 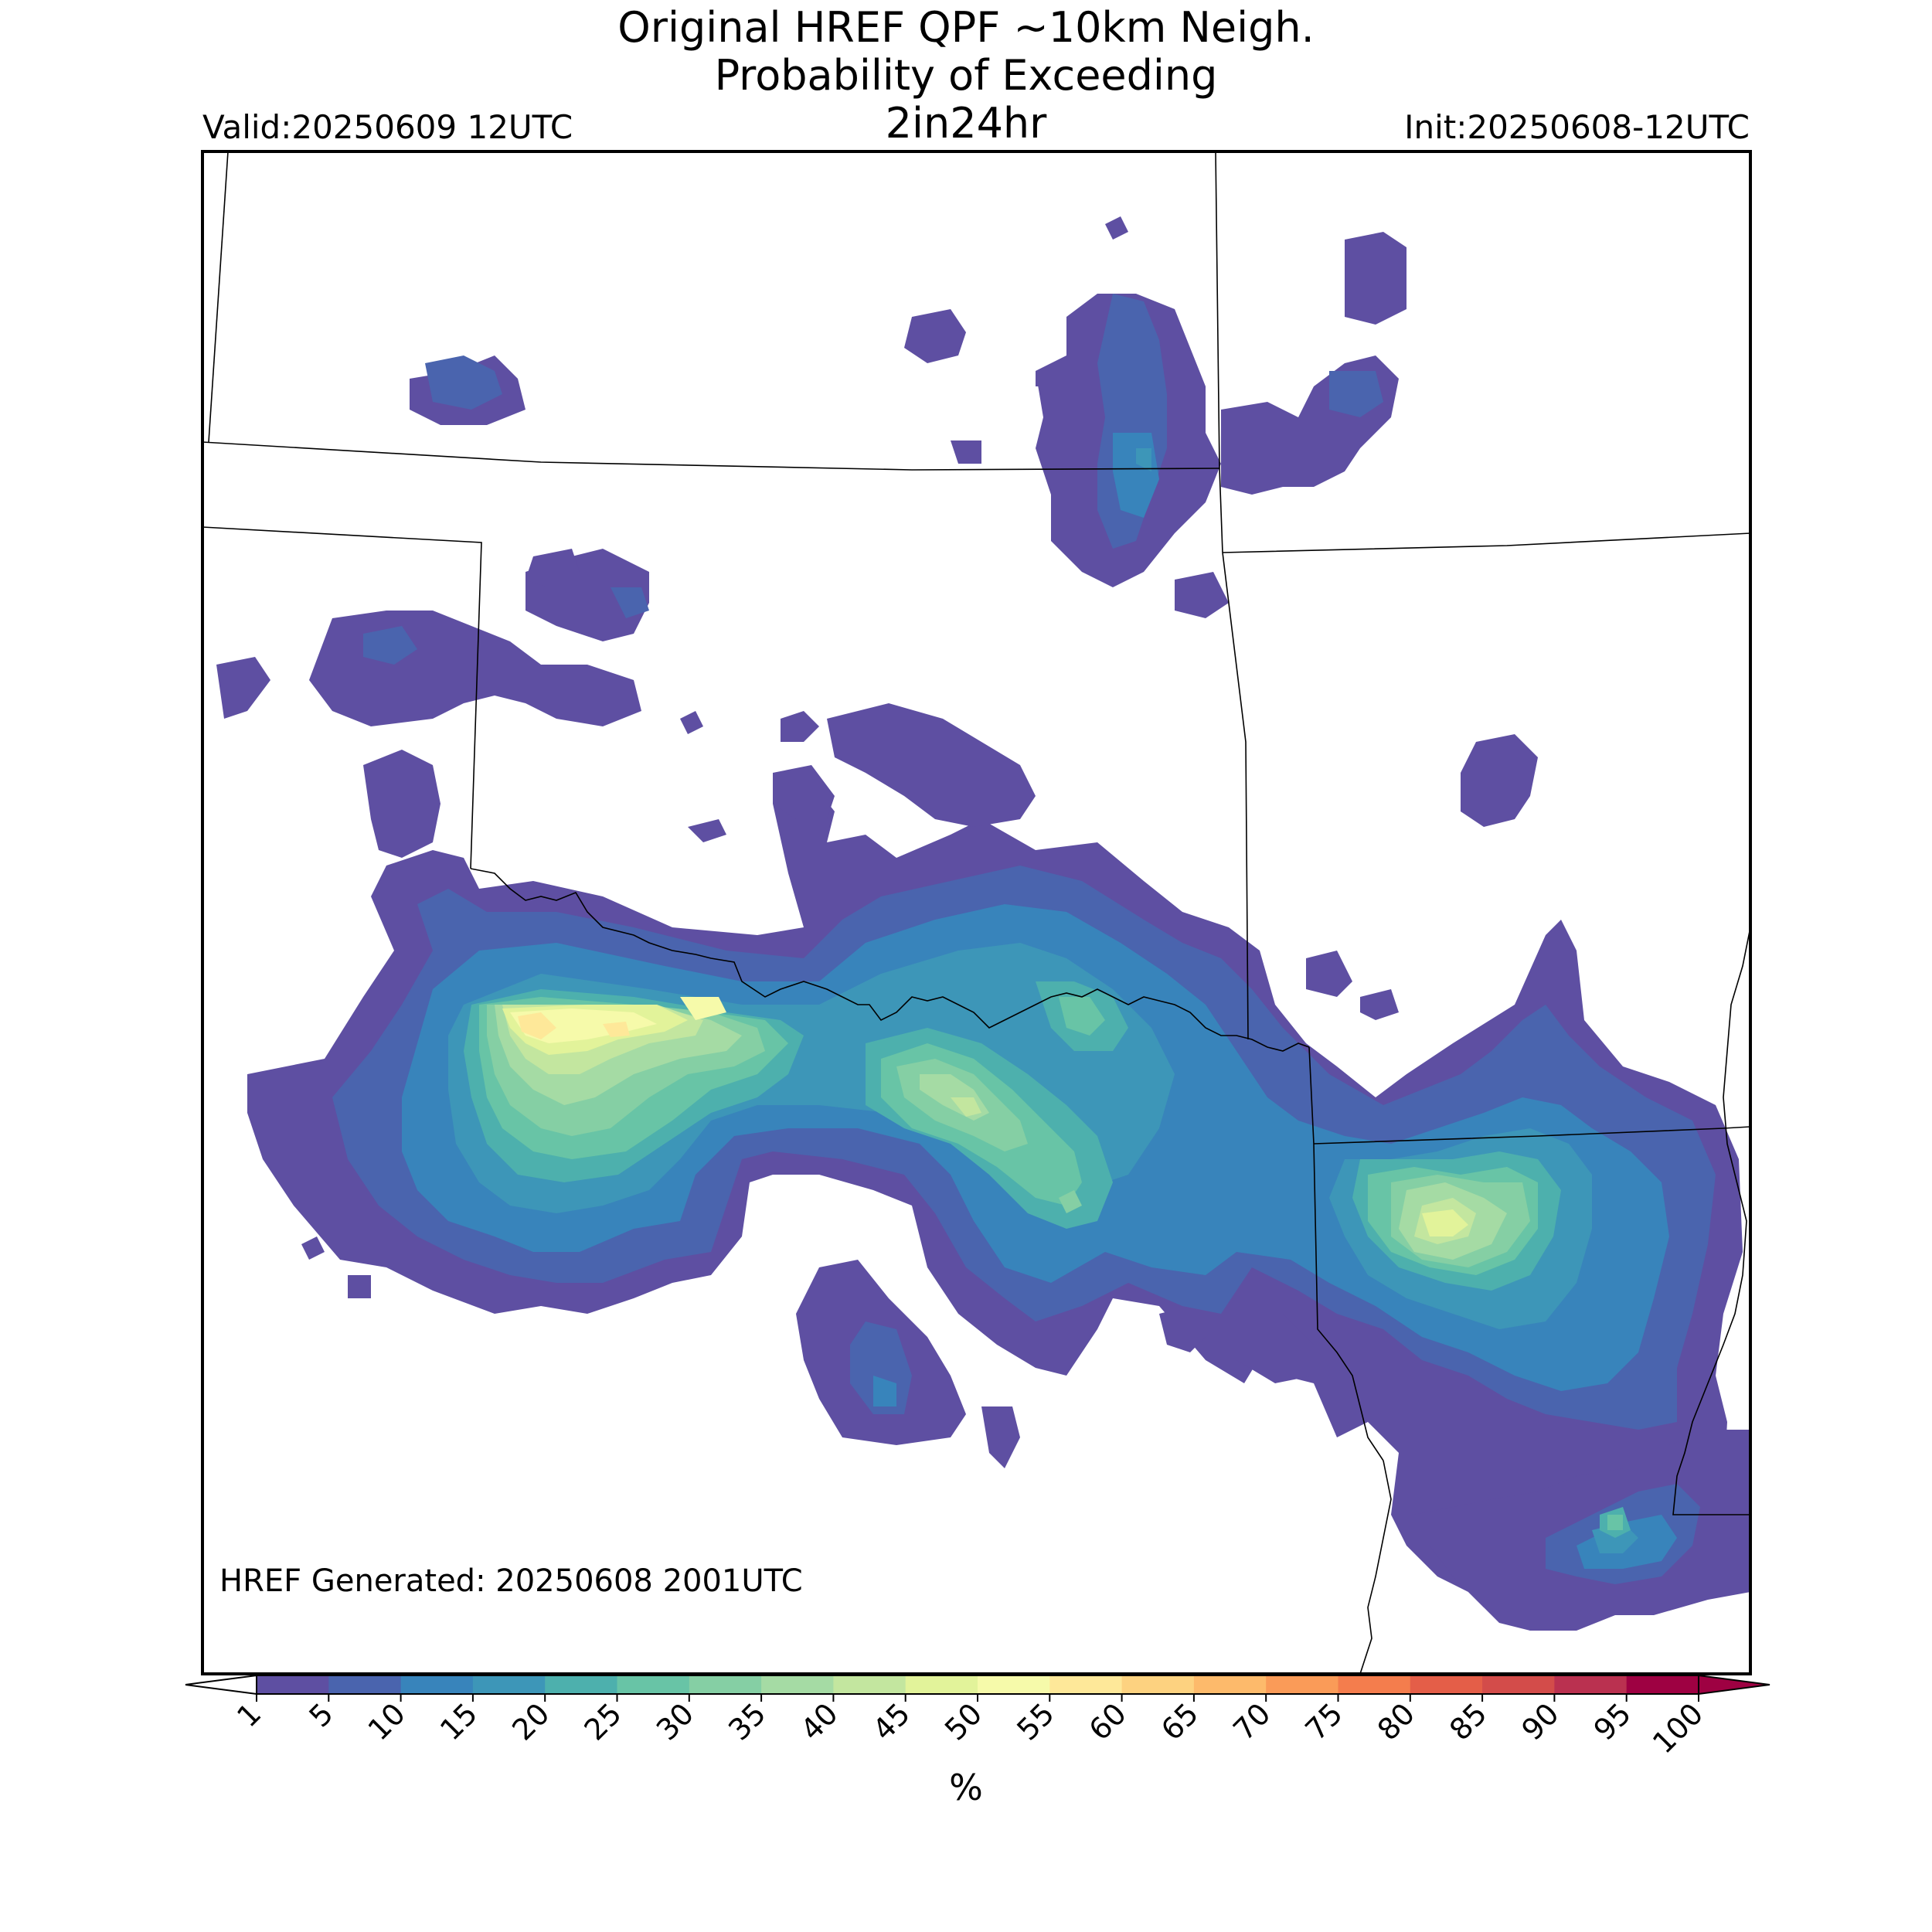 What do you see at coordinates (603, 1722) in the screenshot?
I see `colorbar-tick-label: 25` at bounding box center [603, 1722].